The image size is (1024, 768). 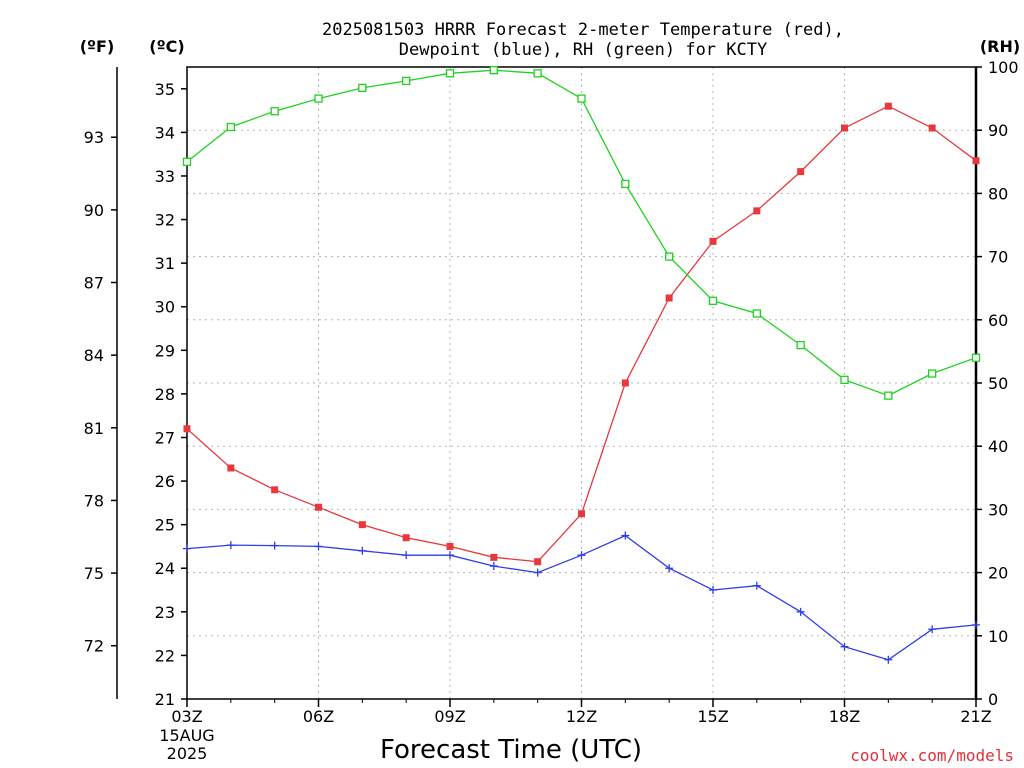 I want to click on rh-tick-label: 80, so click(x=998, y=193).